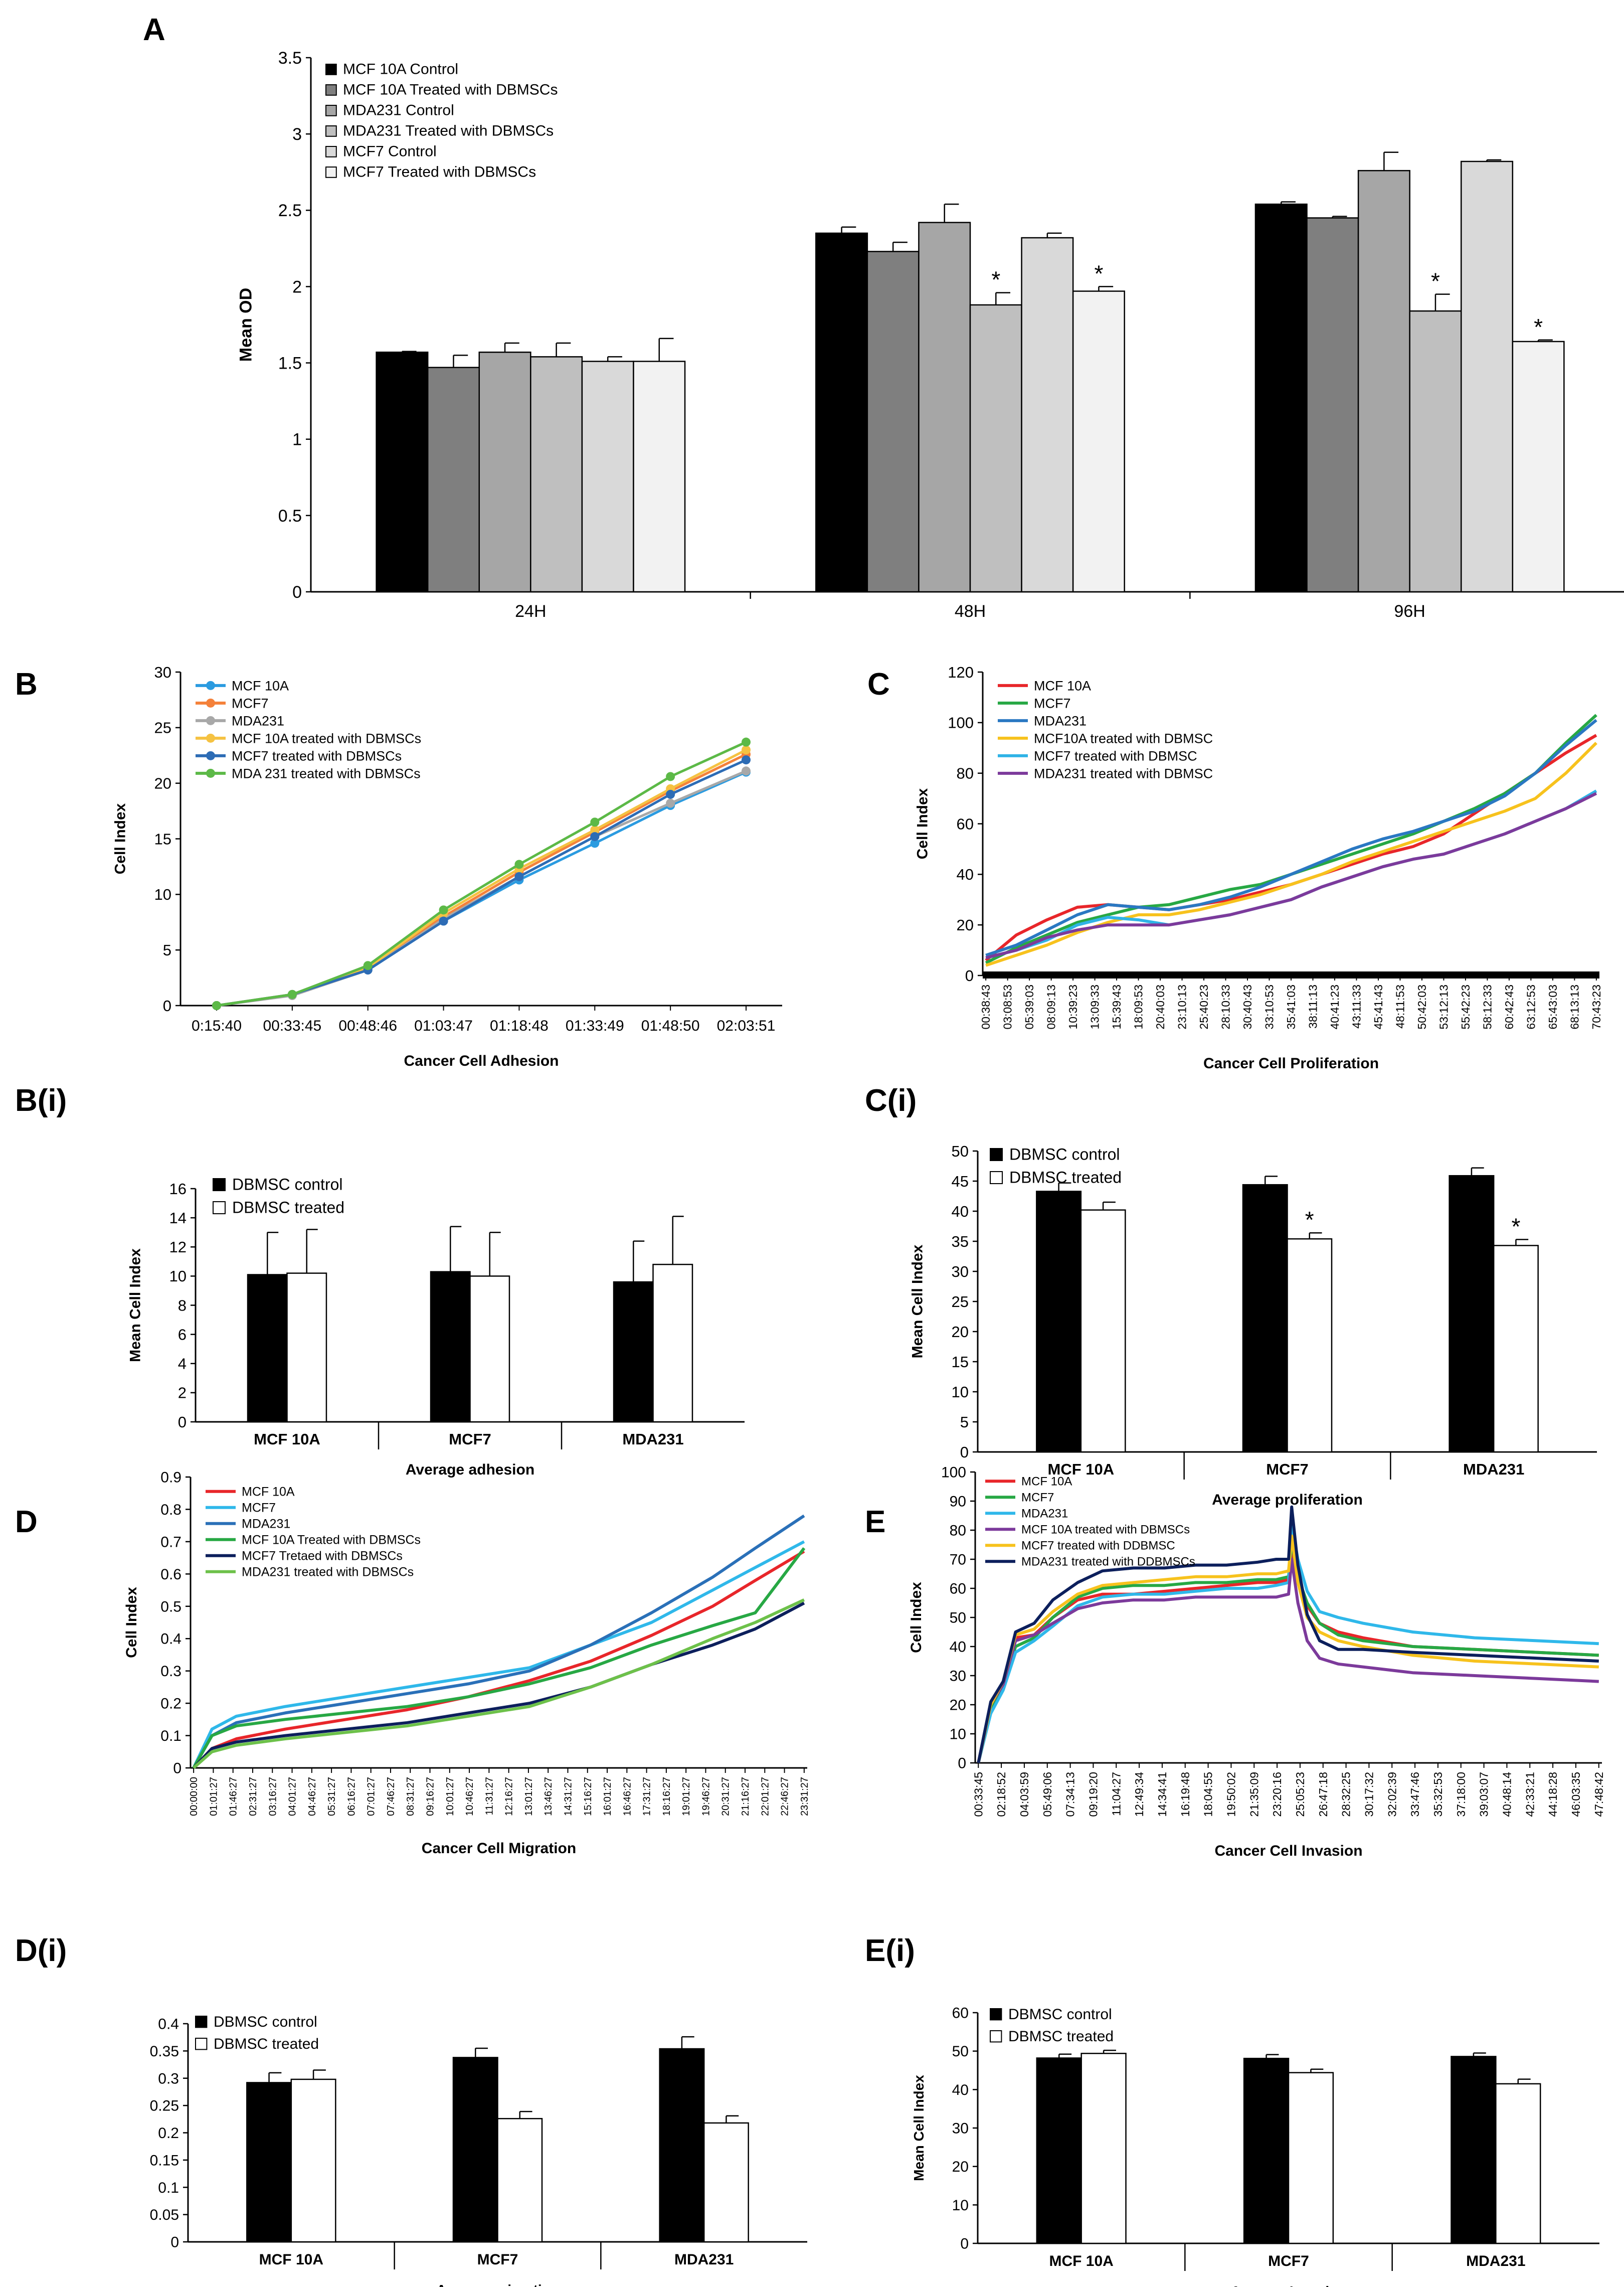 This screenshot has height=2287, width=1624. What do you see at coordinates (182, 1364) in the screenshot?
I see `y-tick-label: 4` at bounding box center [182, 1364].